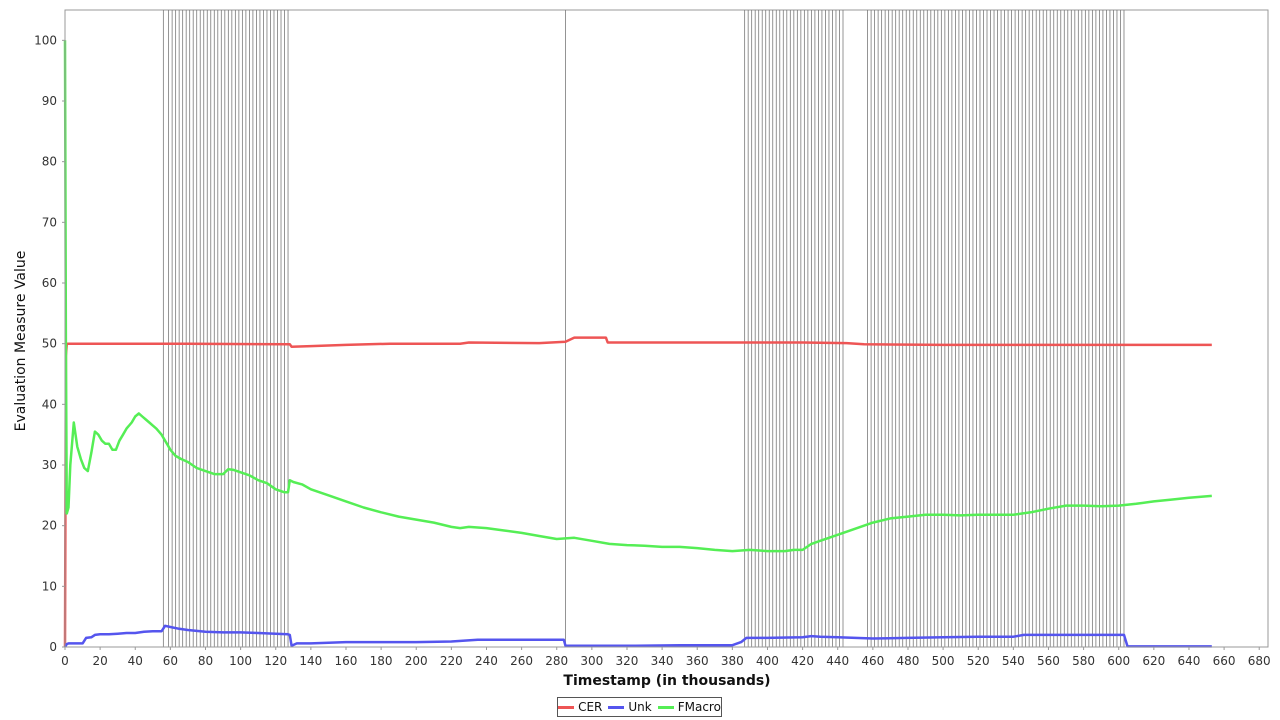 The height and width of the screenshot is (720, 1280). I want to click on x-tick-label: 40, so click(135, 661).